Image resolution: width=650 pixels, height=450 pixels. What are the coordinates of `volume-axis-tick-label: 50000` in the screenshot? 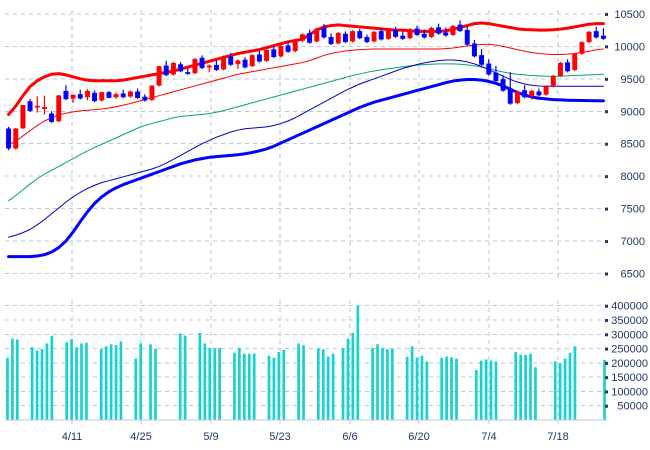 It's located at (632, 407).